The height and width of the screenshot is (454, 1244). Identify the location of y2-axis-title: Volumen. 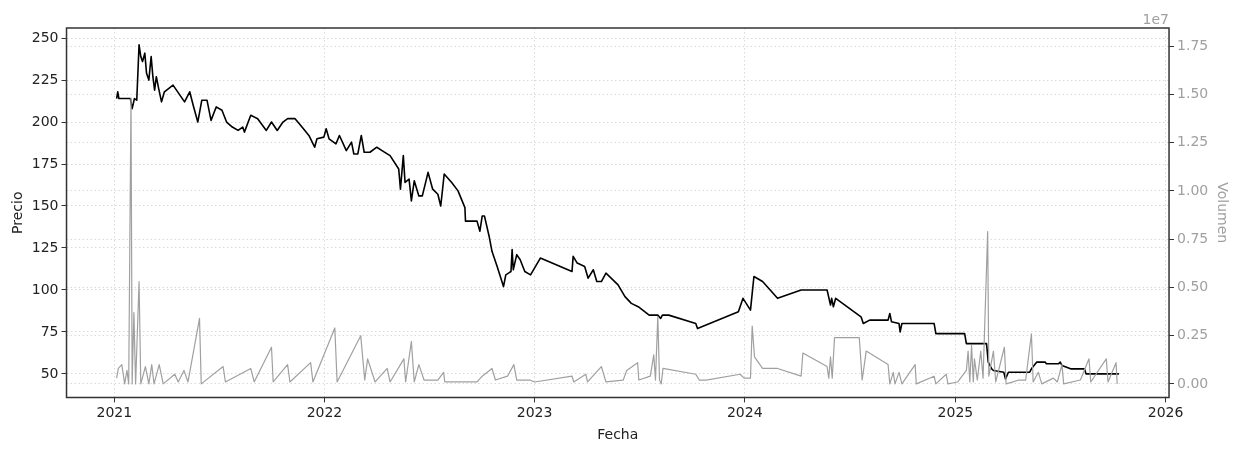
(1222, 213).